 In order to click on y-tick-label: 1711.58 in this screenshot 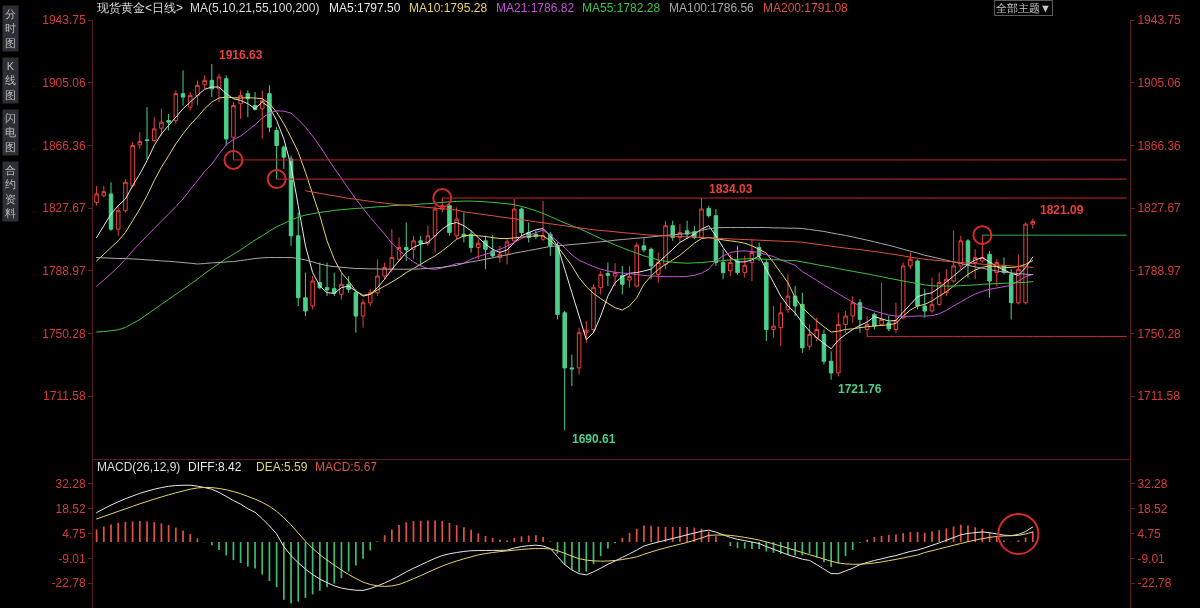, I will do `click(64, 396)`.